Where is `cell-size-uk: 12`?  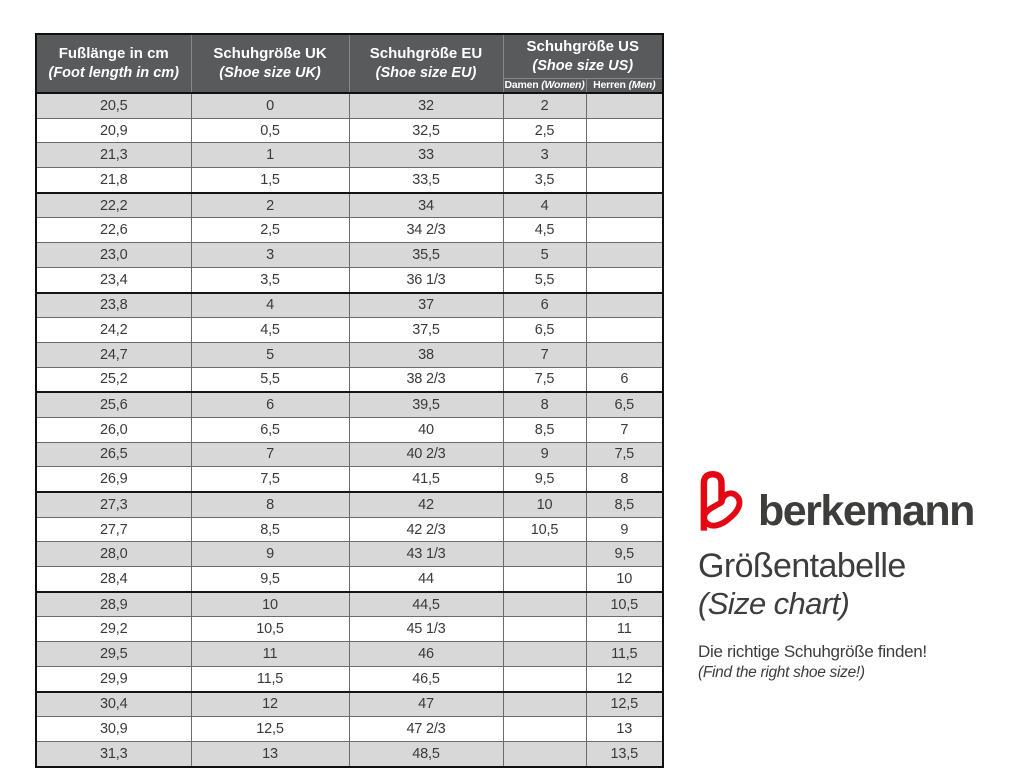
cell-size-uk: 12 is located at coordinates (270, 704).